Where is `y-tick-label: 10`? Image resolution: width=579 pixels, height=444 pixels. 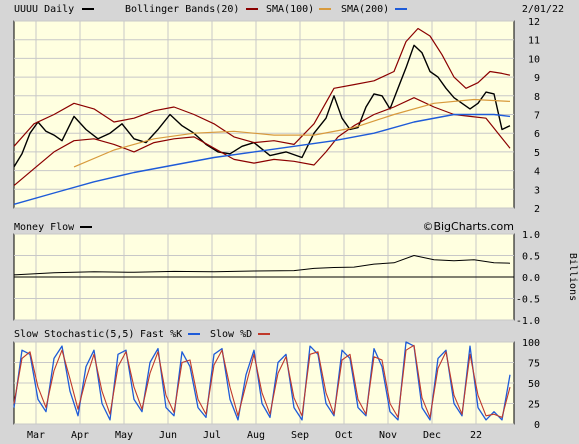 y-tick-label: 10 is located at coordinates (534, 59).